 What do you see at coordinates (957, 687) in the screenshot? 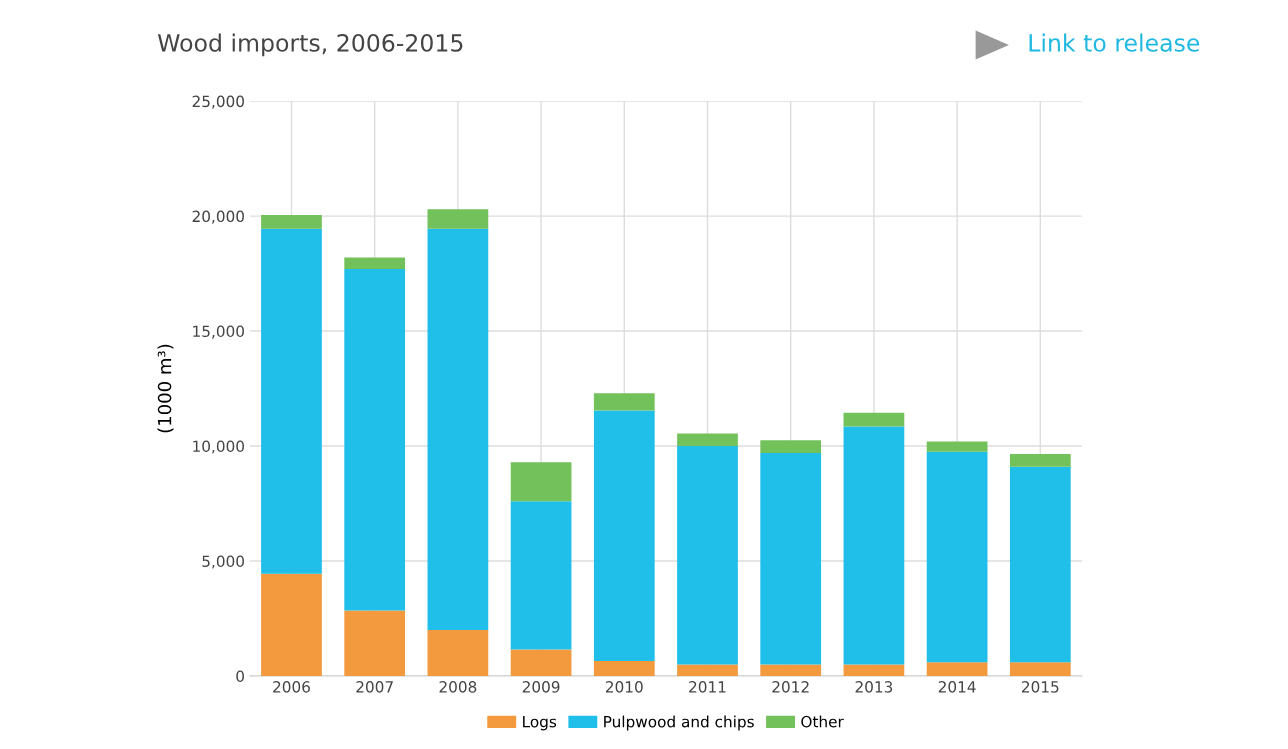
I see `x-tick-label: 2014` at bounding box center [957, 687].